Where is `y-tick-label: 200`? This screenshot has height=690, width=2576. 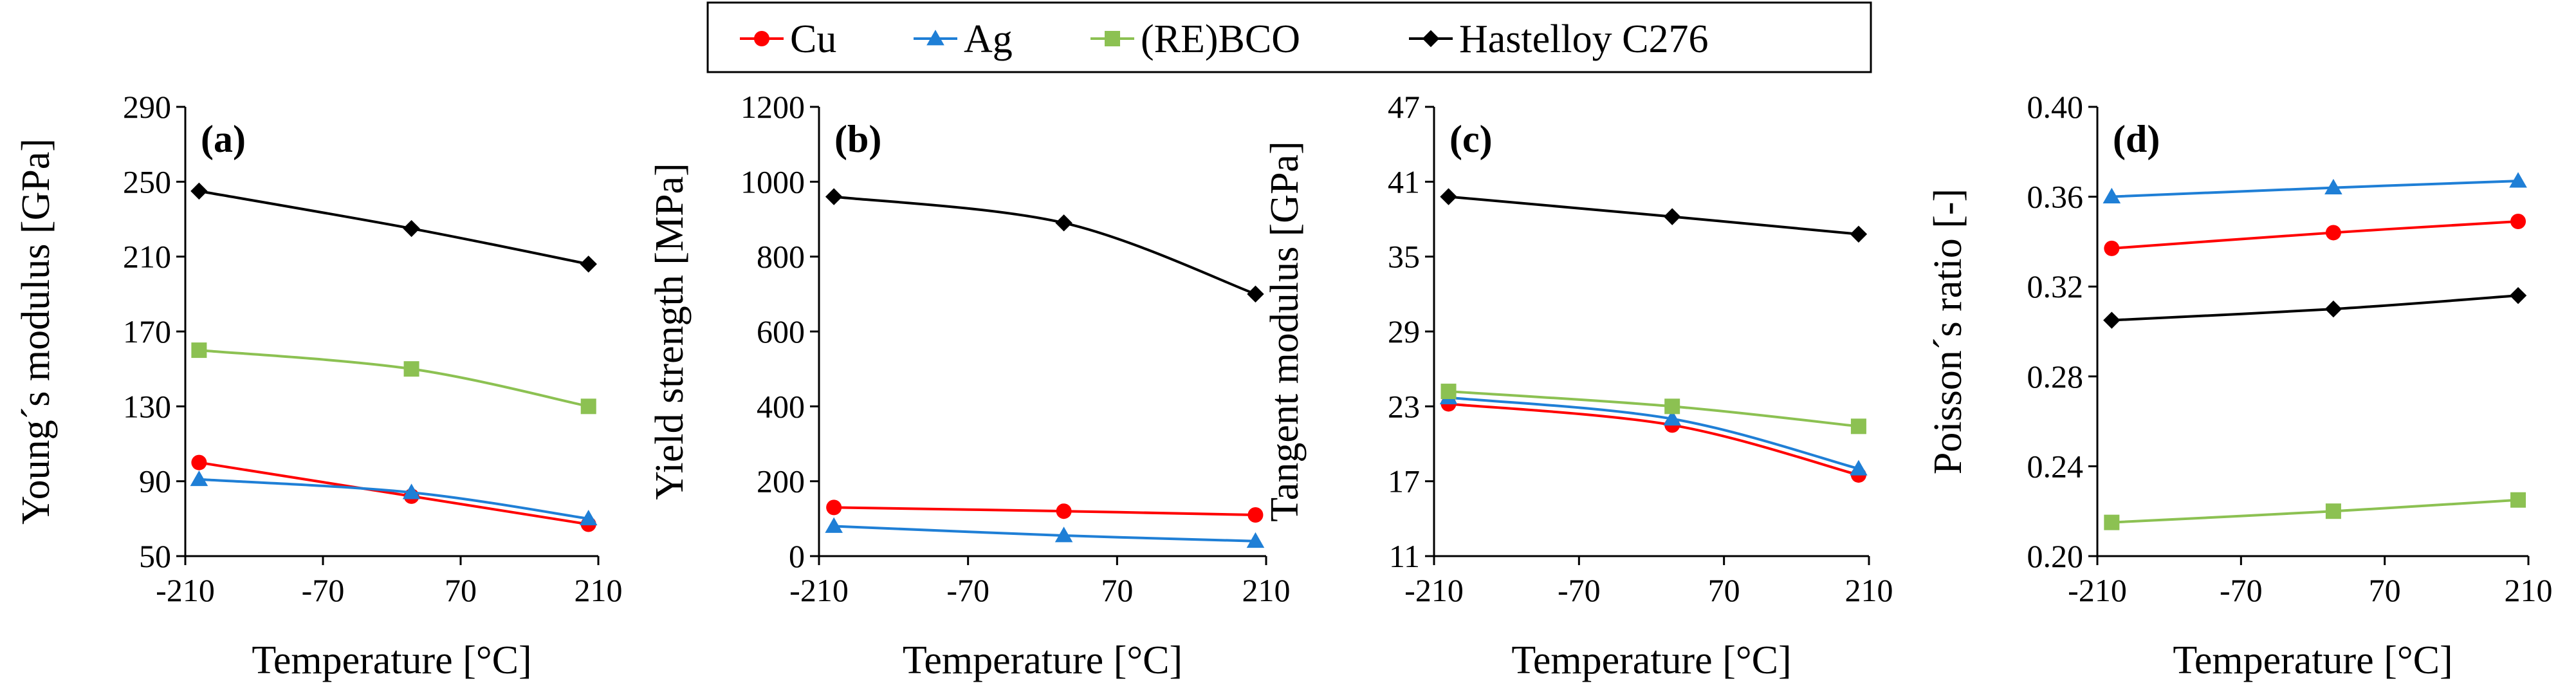
y-tick-label: 200 is located at coordinates (781, 481).